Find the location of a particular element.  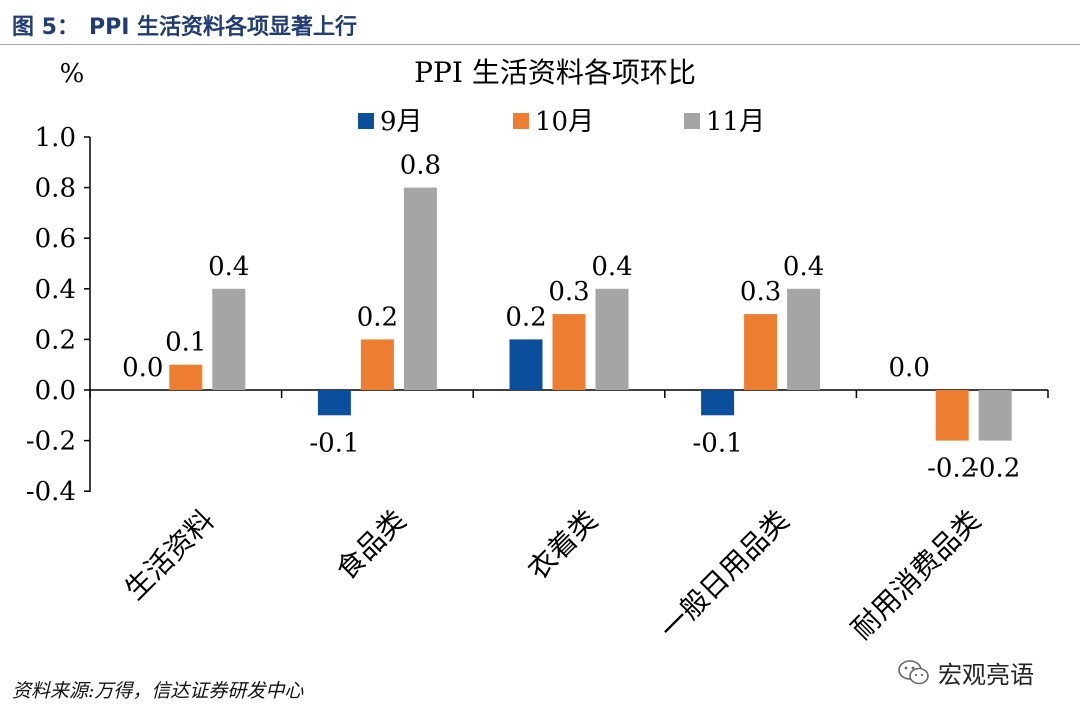

header-rule is located at coordinates (540, 44).